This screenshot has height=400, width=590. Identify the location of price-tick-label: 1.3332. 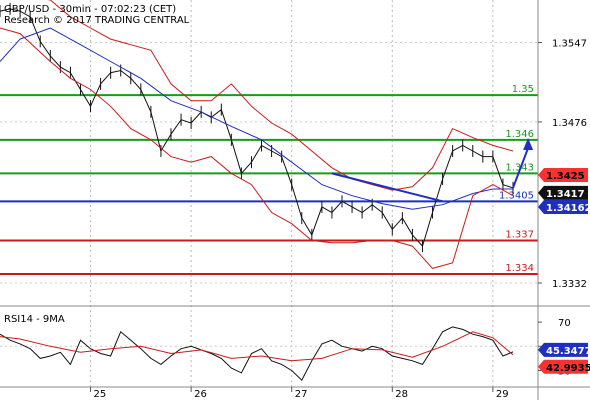
(569, 284).